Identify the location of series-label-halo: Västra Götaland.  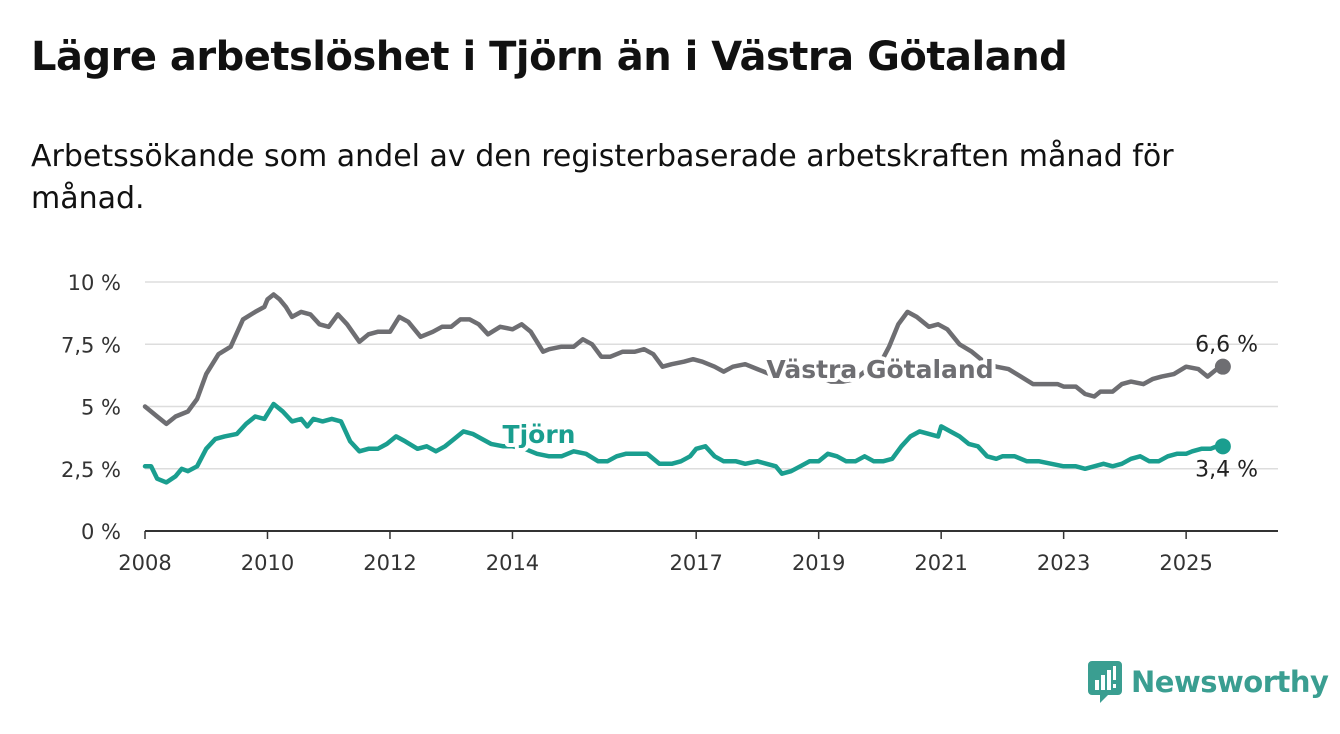
(879, 369).